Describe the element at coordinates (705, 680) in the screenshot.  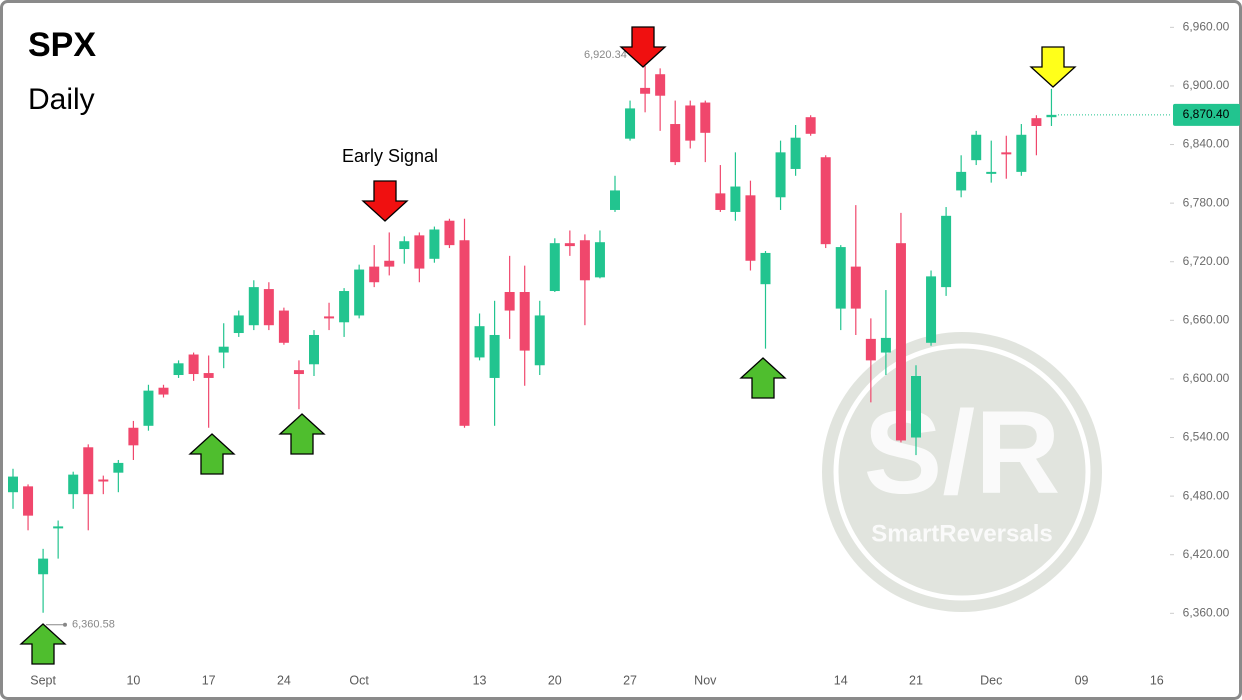
I see `x-tick-label: Nov` at that location.